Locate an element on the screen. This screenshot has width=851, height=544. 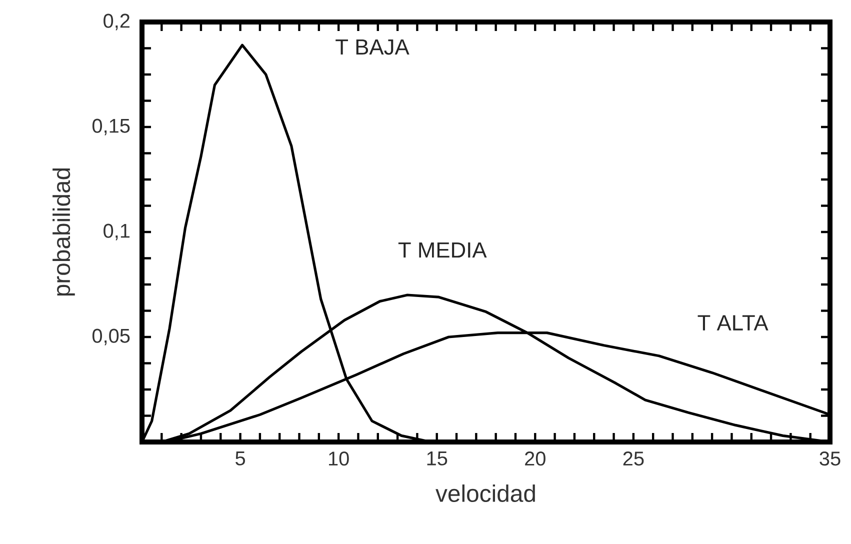
series-label: T ALTA is located at coordinates (733, 322).